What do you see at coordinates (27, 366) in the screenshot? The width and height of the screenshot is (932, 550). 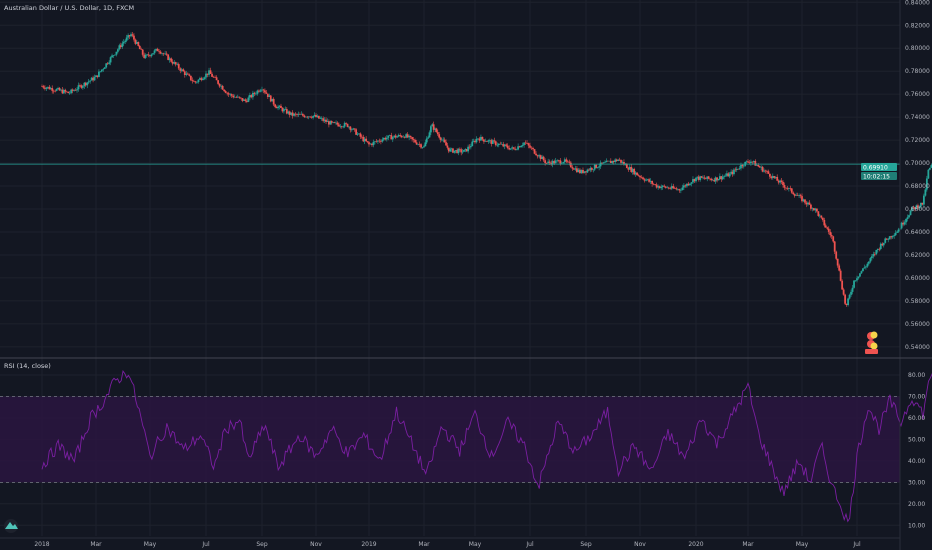 I see `rsi-title: RSI (14, close)` at bounding box center [27, 366].